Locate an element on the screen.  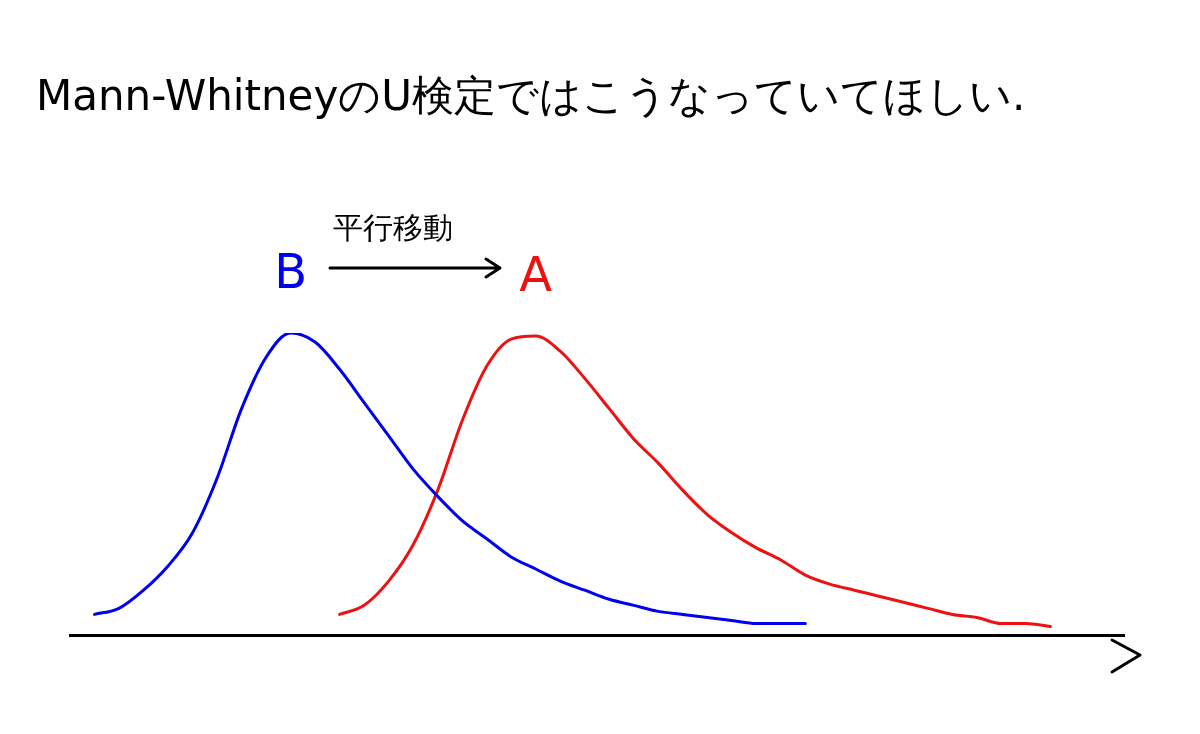
text: 平行移動 is located at coordinates (393, 227).